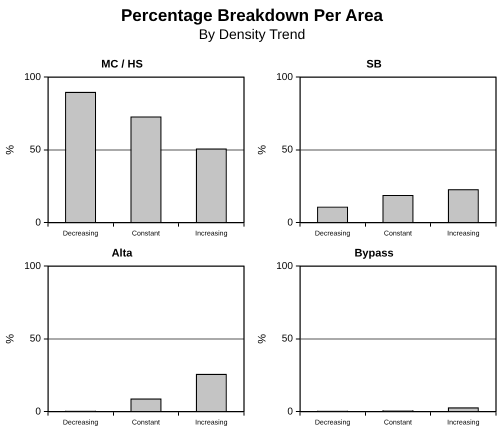 The height and width of the screenshot is (431, 504). I want to click on chart-title: MC / HS, so click(122, 64).